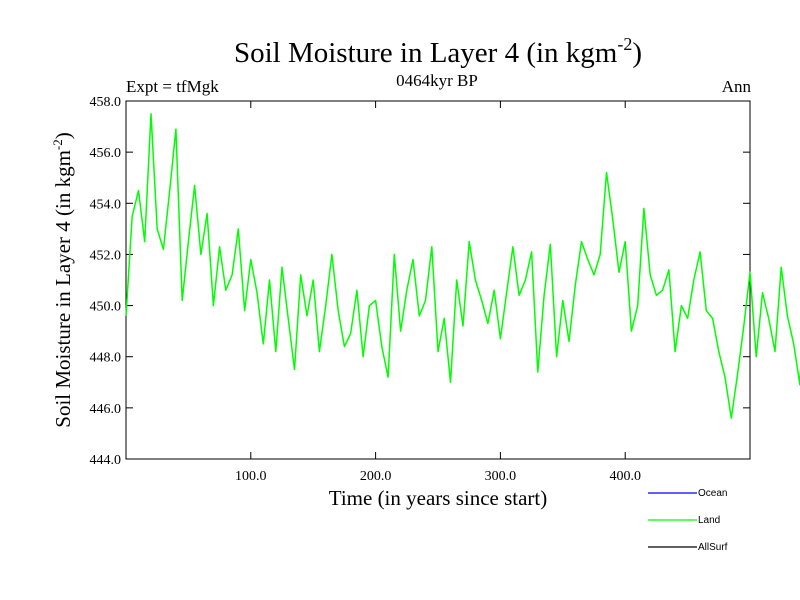 This screenshot has width=800, height=600. What do you see at coordinates (501, 476) in the screenshot?
I see `x-tick-label: 300.0` at bounding box center [501, 476].